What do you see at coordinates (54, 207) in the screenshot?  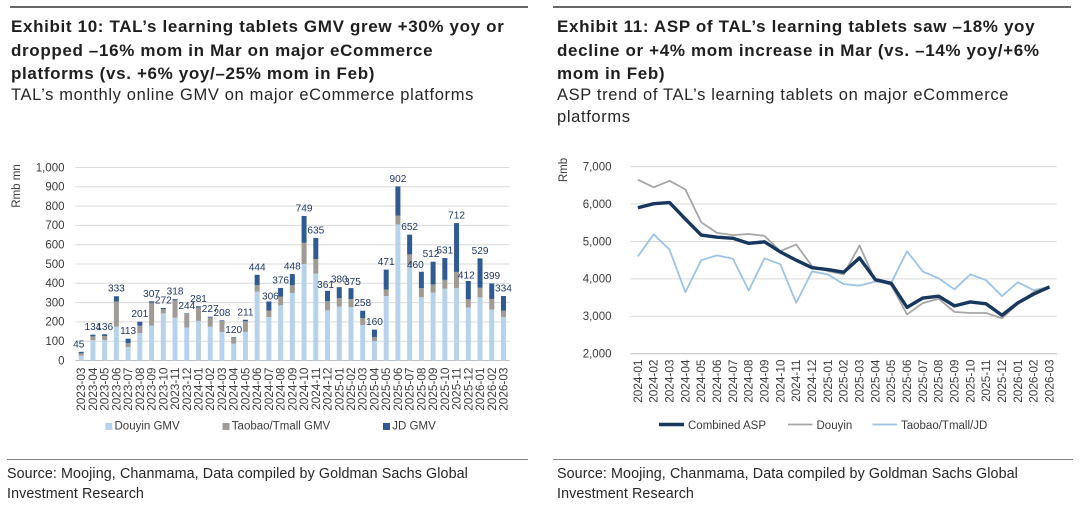 I see `svg-text: 800` at bounding box center [54, 207].